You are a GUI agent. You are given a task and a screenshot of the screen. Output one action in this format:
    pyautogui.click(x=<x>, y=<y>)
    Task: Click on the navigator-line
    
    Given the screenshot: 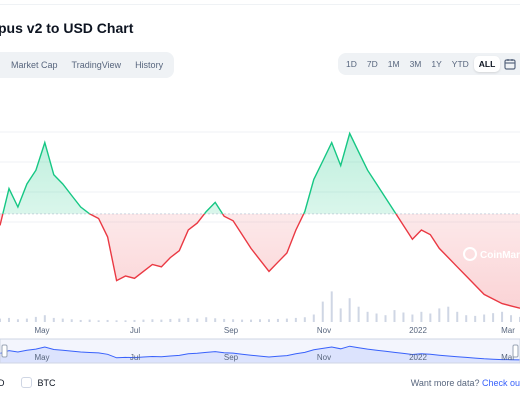 What is the action you would take?
    pyautogui.click(x=260, y=353)
    